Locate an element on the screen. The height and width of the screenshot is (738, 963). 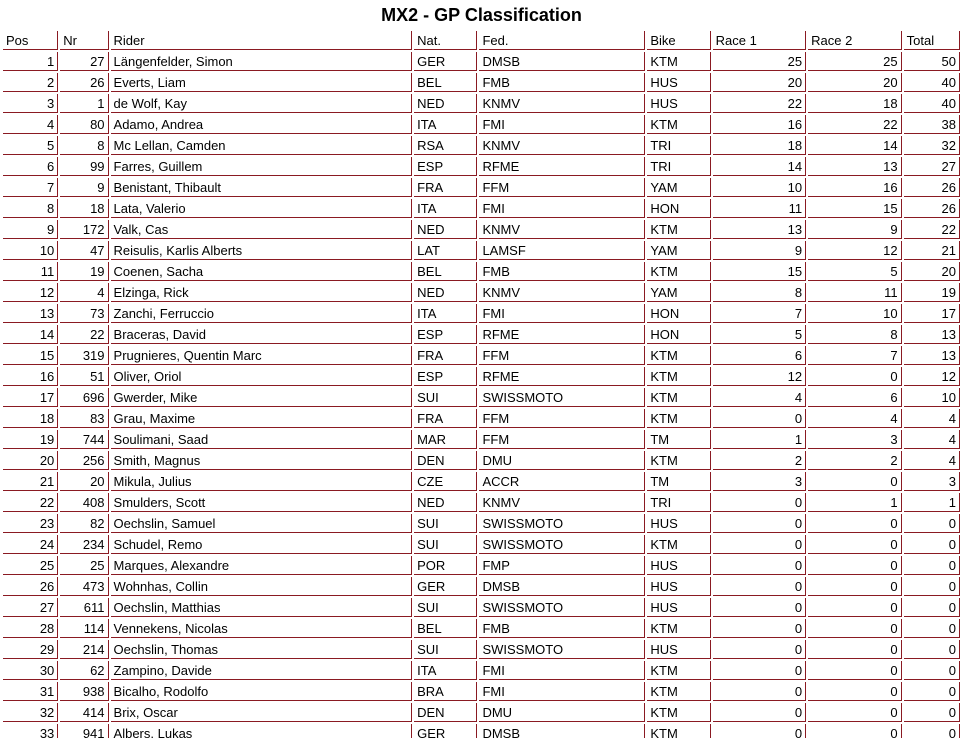
cell-total: 40 is located at coordinates (931, 103).